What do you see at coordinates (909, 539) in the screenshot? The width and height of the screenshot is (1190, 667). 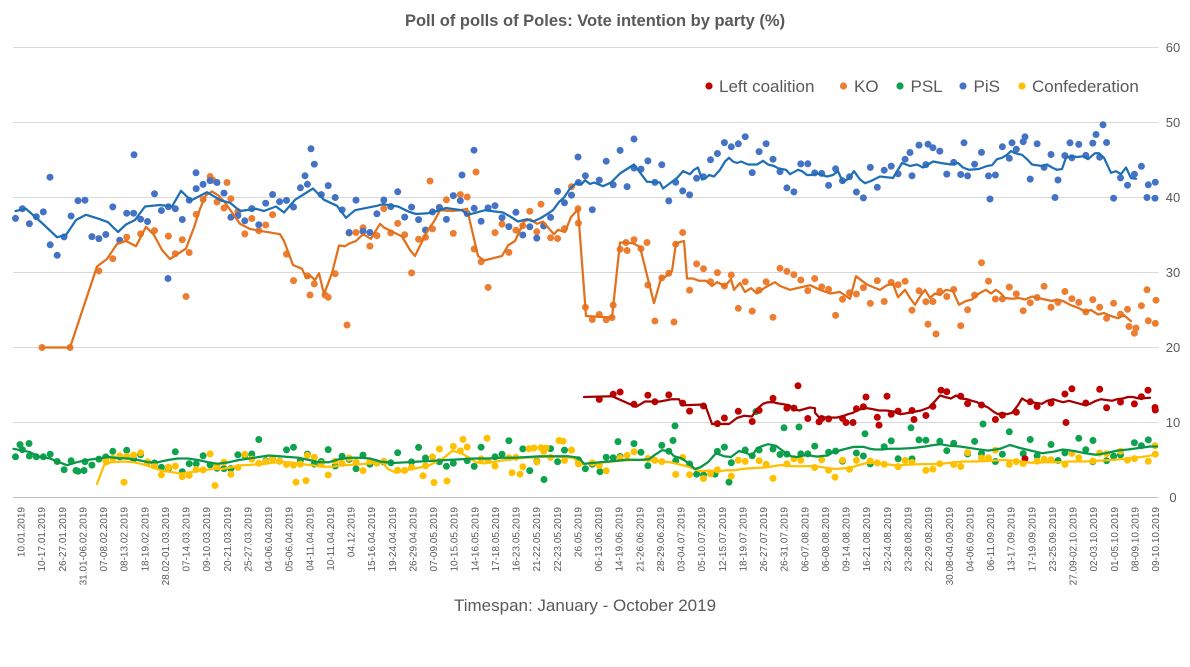 I see `svg-text: 23-28.08.2019` at bounding box center [909, 539].